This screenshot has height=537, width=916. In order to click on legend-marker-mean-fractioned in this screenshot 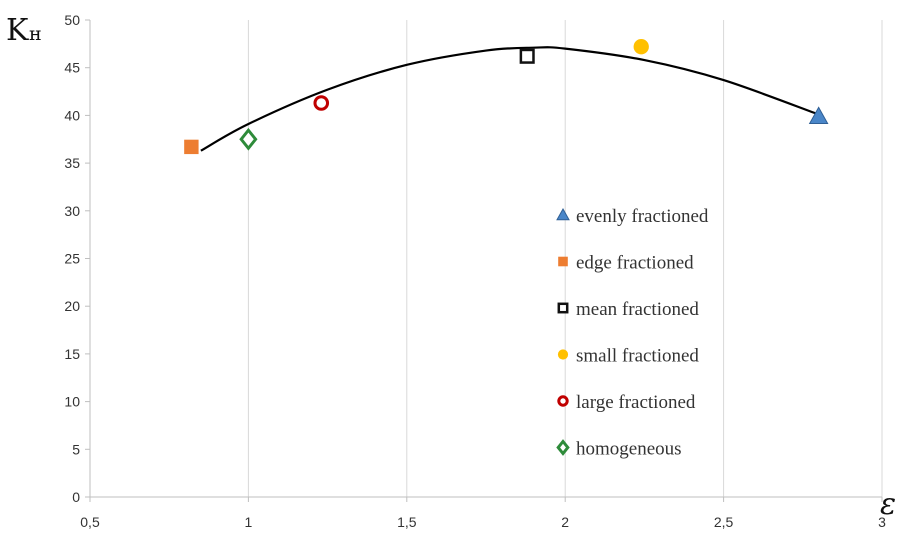, I will do `click(563, 308)`.